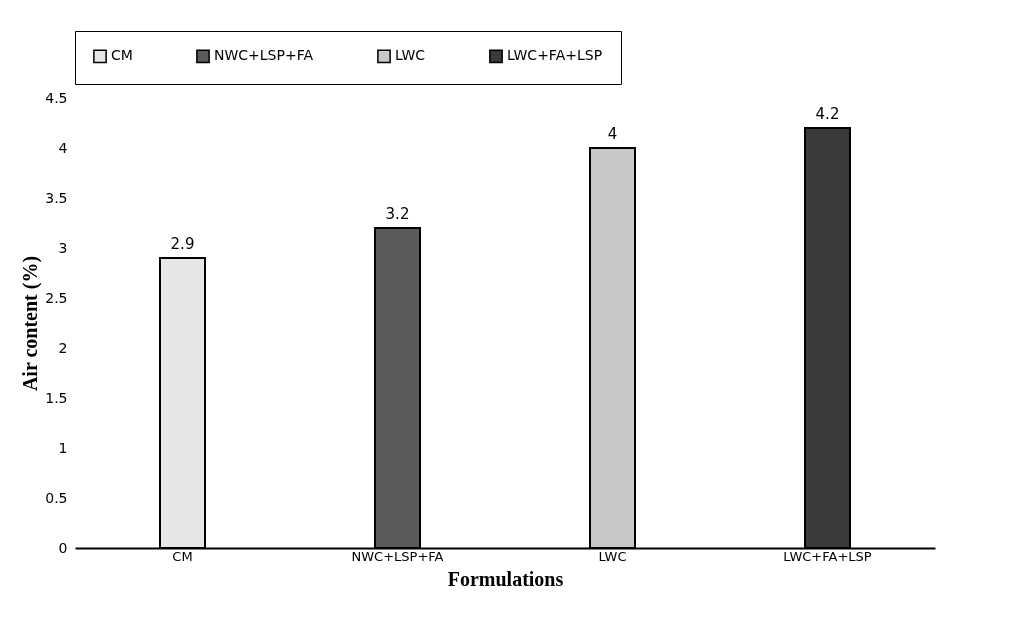  What do you see at coordinates (397, 556) in the screenshot?
I see `x-tick-label: NWC+LSP+FA` at bounding box center [397, 556].